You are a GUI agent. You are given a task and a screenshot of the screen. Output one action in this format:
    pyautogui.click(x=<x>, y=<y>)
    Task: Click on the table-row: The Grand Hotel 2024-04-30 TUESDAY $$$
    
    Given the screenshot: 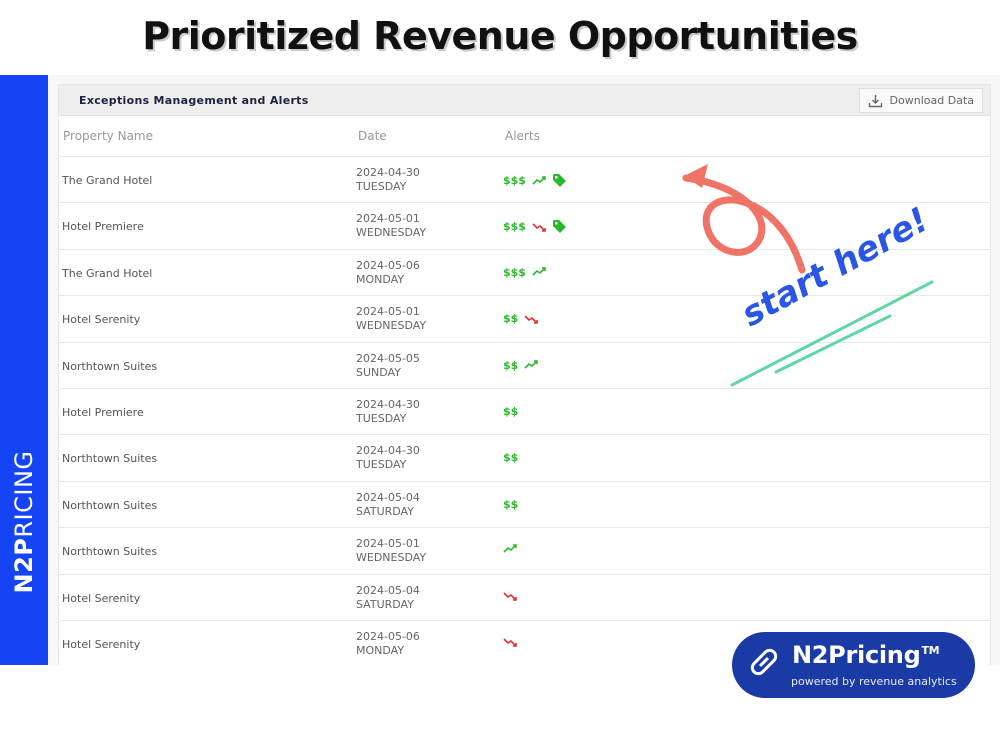 What is the action you would take?
    pyautogui.click(x=524, y=180)
    